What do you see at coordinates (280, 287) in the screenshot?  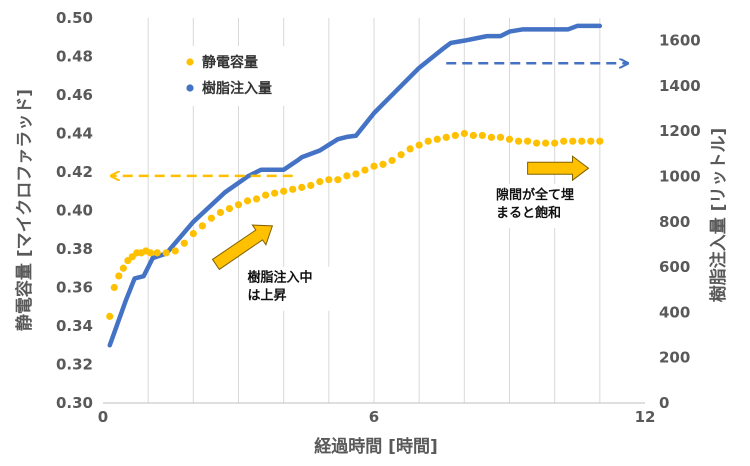 I see `callout-label: 樹脂注入中は上昇` at bounding box center [280, 287].